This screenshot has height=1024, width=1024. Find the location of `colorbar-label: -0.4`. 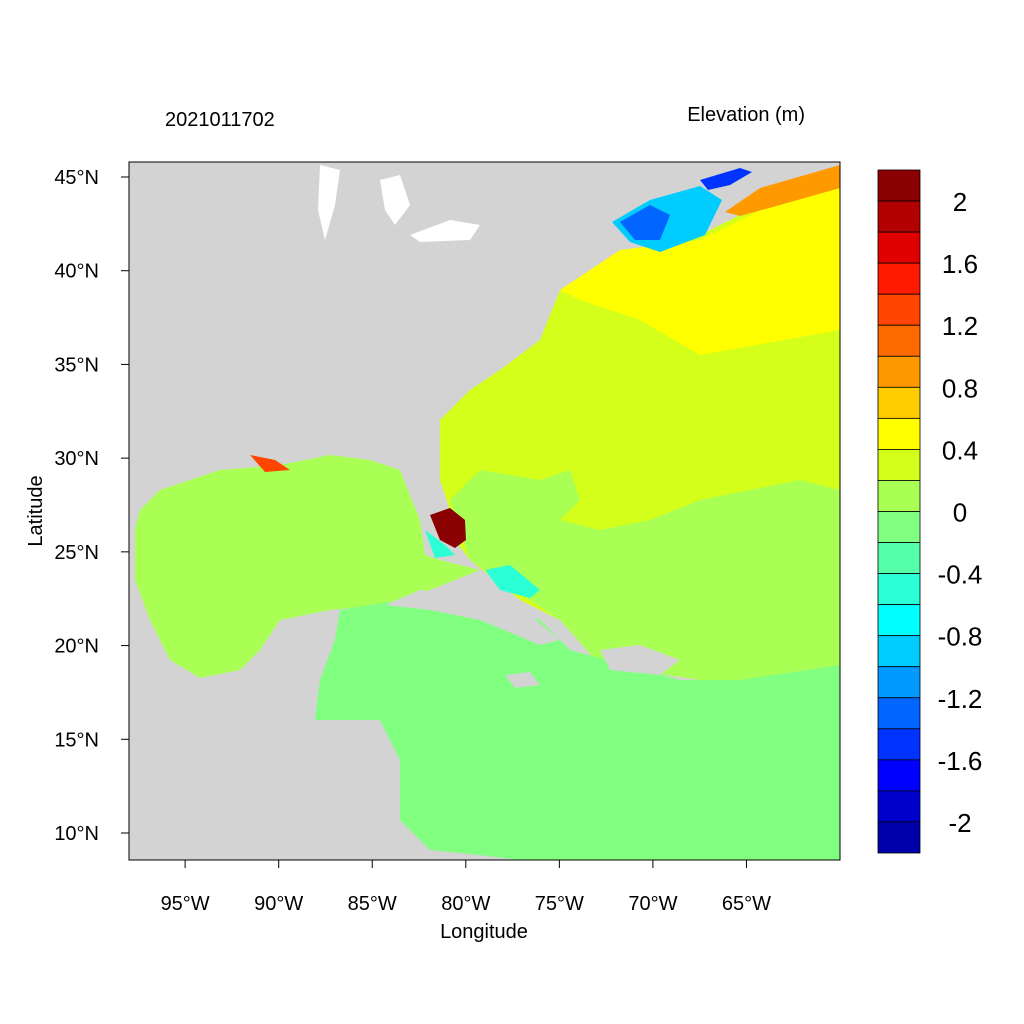

colorbar-label: -0.4 is located at coordinates (960, 575).